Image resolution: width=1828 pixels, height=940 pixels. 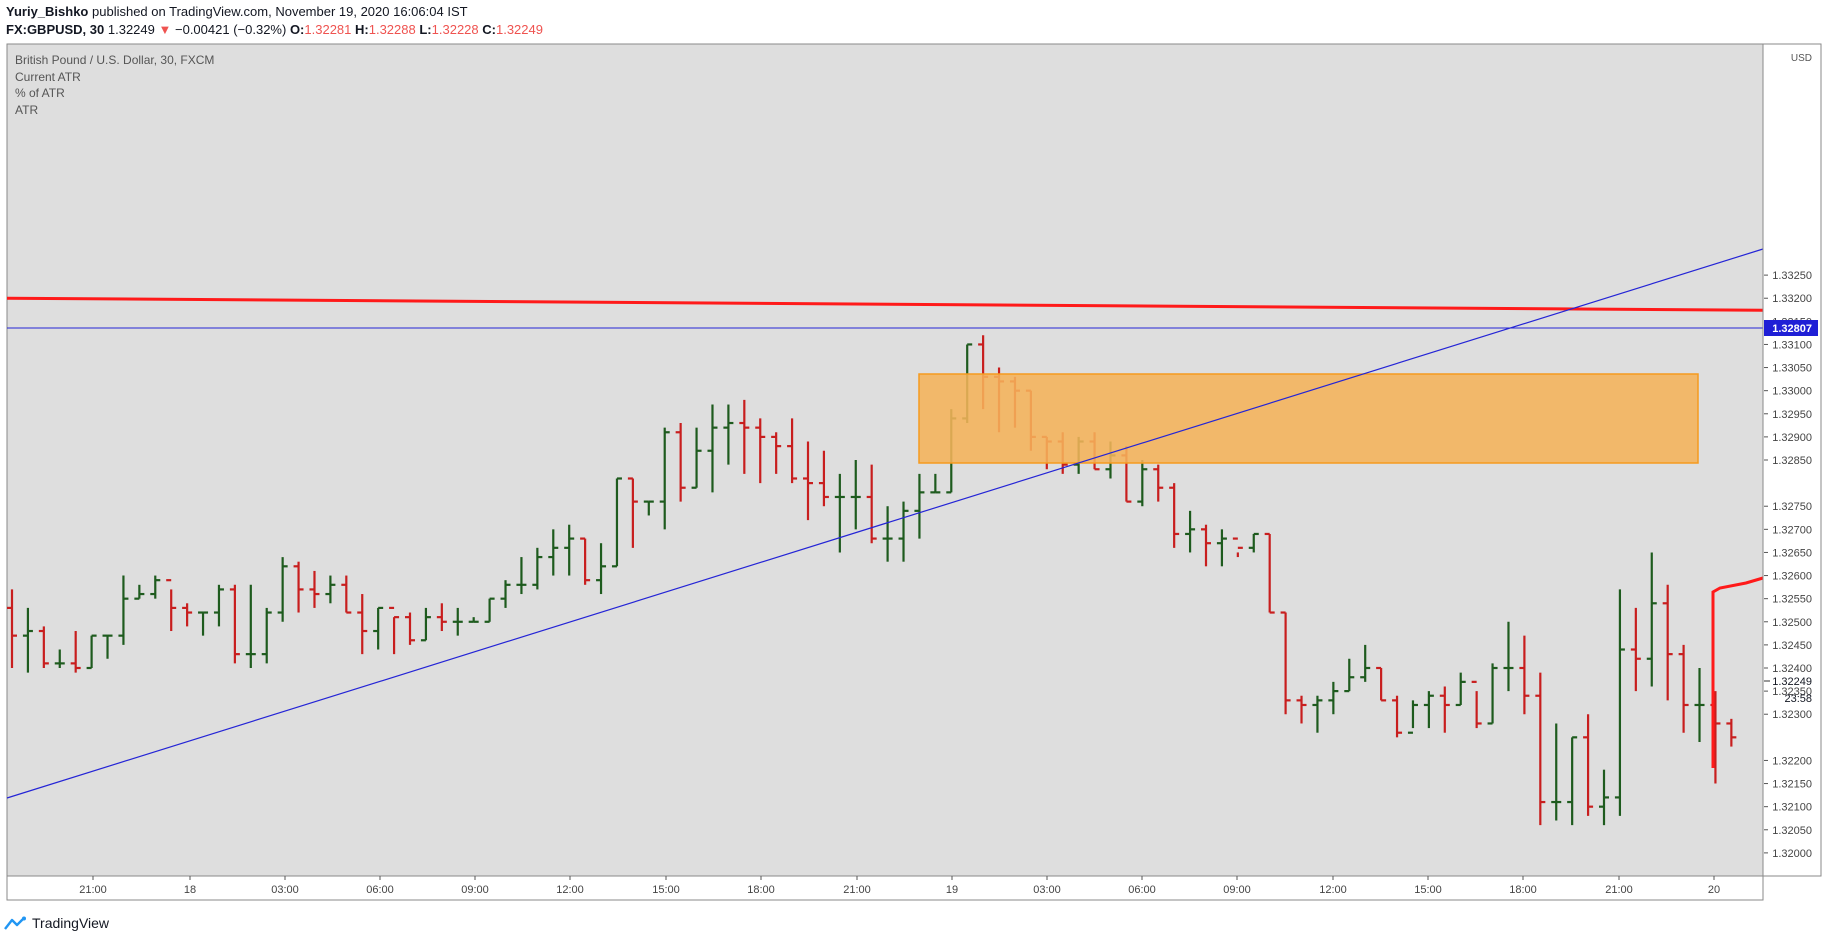 I want to click on price-tick-label: 1.33200, so click(x=1792, y=299).